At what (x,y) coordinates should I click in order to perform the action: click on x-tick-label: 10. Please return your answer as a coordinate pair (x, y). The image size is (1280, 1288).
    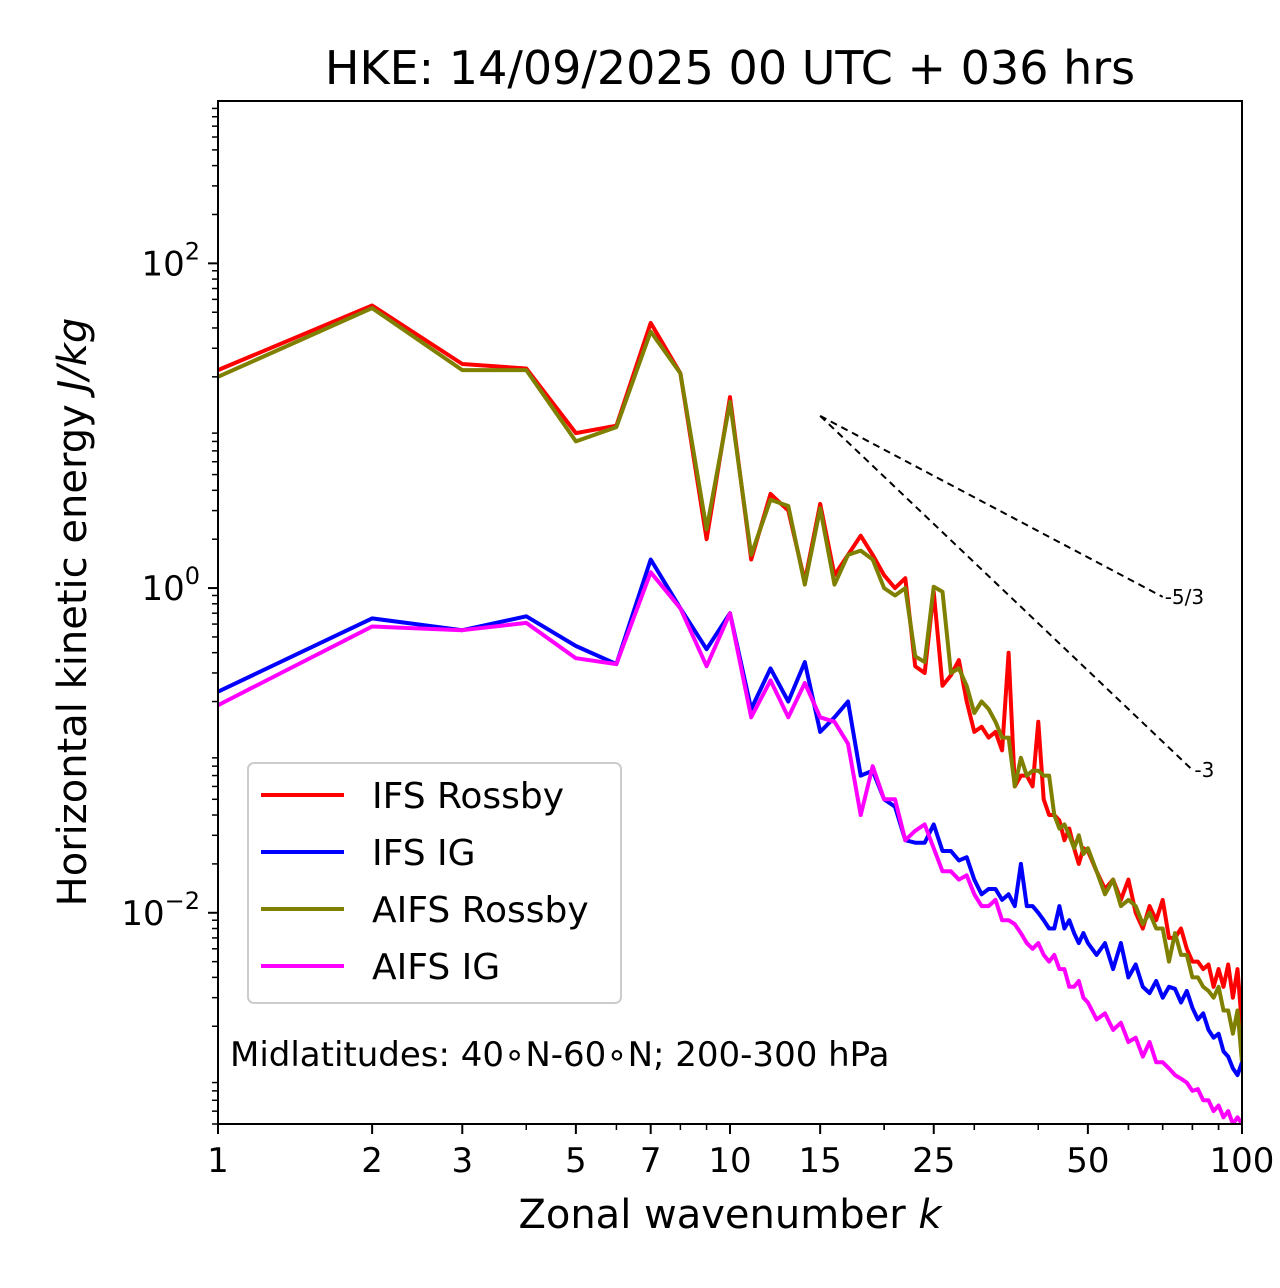
    Looking at the image, I should click on (729, 1161).